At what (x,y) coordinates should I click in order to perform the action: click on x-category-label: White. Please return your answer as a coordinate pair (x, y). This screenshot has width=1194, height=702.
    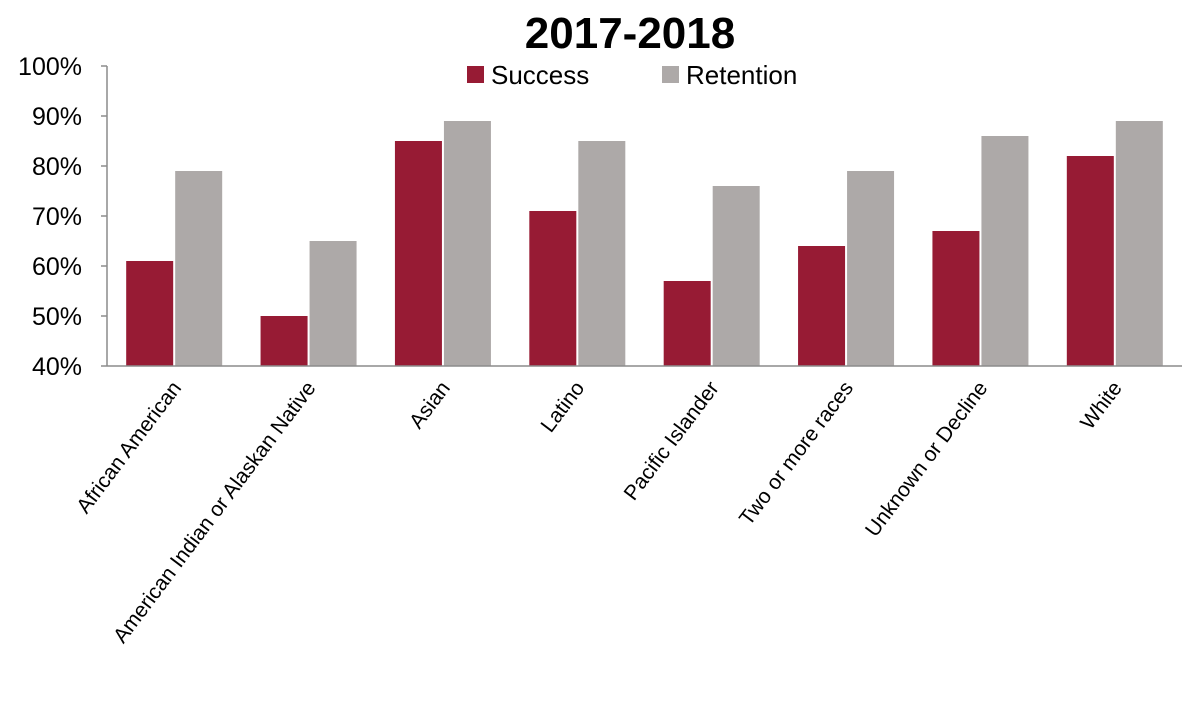
    Looking at the image, I should click on (1101, 405).